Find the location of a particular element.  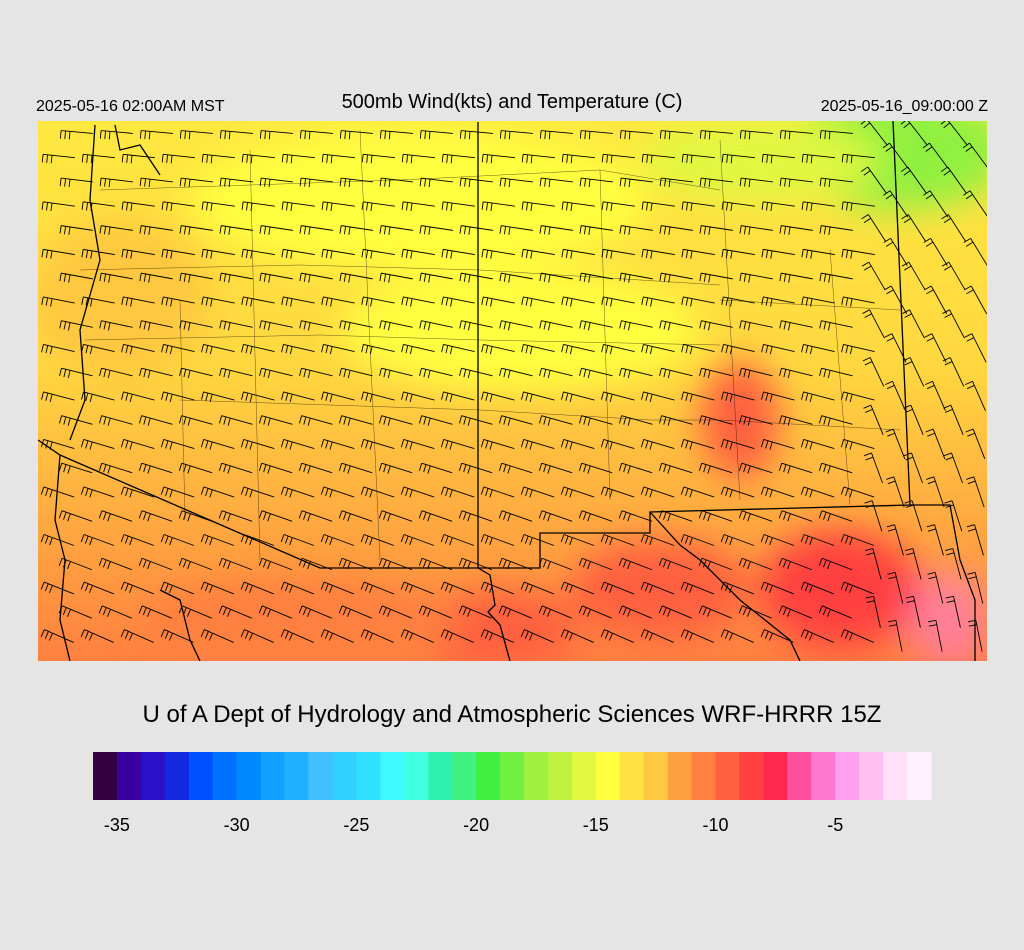

colorbar-tick-label: -35 is located at coordinates (117, 825).